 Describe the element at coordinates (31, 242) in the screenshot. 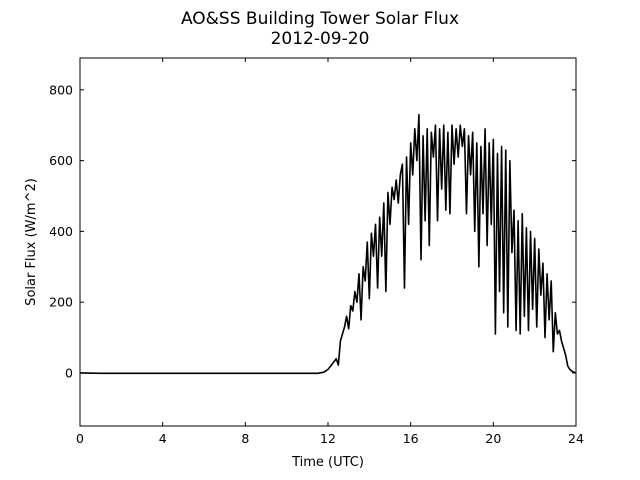

I see `y-axis-label: Solar Flux (W/m^2)` at that location.